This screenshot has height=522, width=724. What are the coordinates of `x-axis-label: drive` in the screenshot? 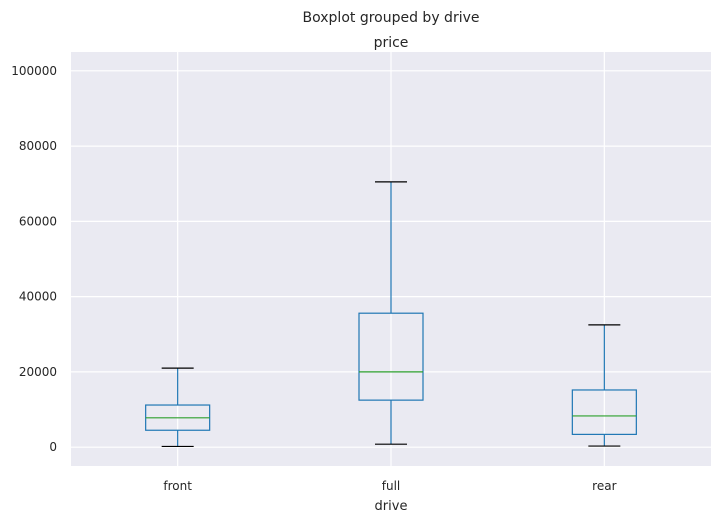 It's located at (391, 506).